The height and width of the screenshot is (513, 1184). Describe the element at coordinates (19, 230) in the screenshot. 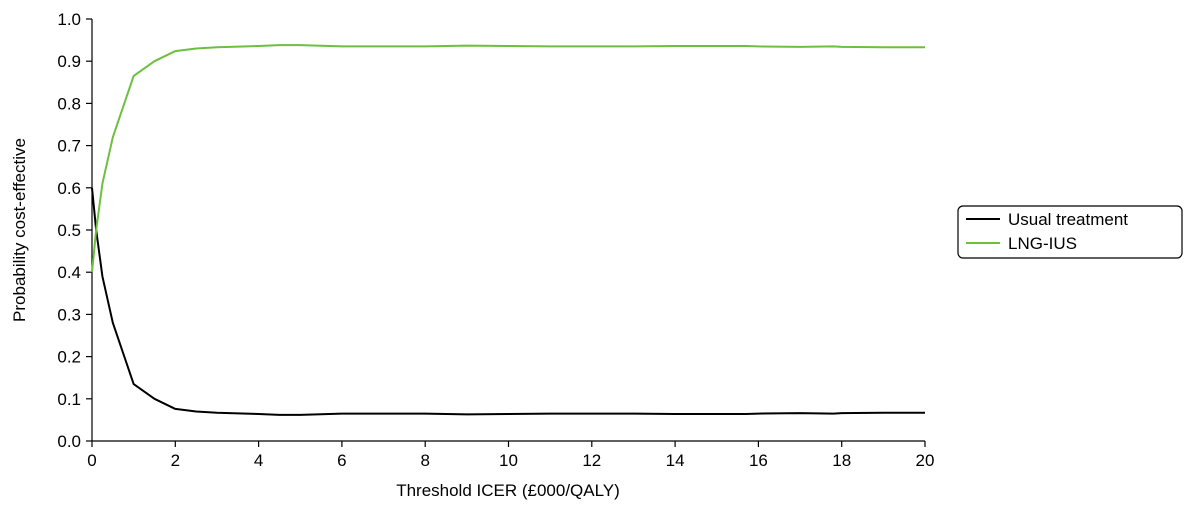

I see `y-axis-title: Probability cost-effective` at that location.